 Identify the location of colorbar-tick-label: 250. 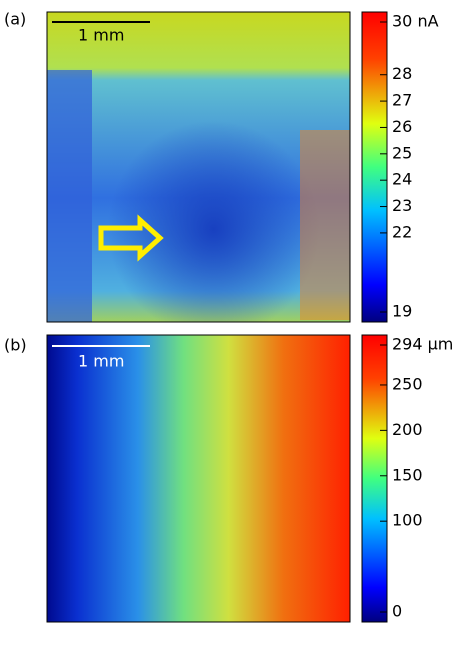
(407, 383).